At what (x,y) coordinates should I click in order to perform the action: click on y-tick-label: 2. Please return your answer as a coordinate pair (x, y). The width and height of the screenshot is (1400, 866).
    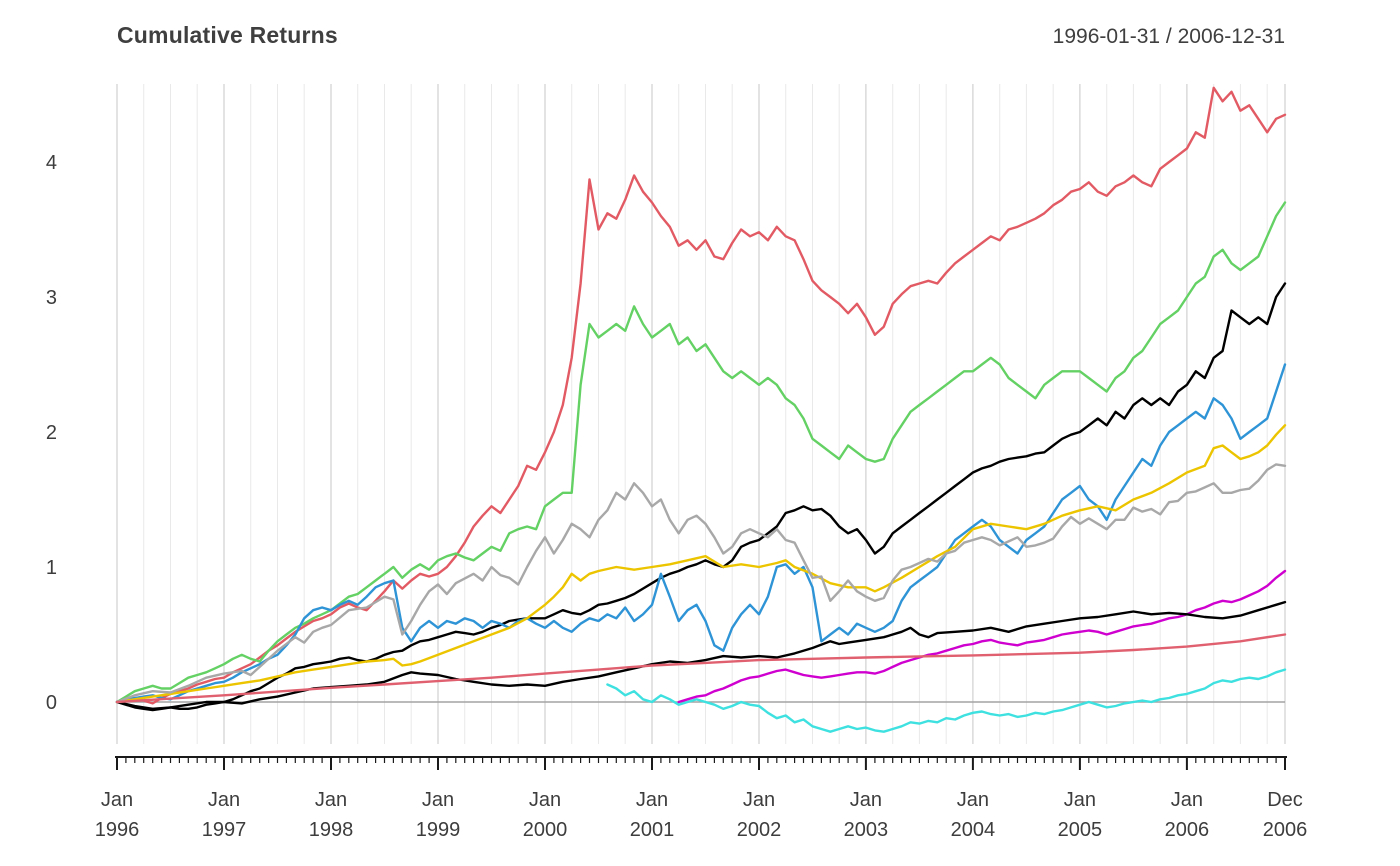
    Looking at the image, I should click on (51, 433).